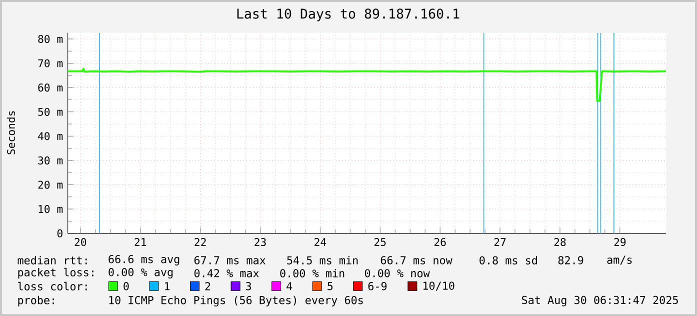 This screenshot has width=697, height=316. What do you see at coordinates (50, 112) in the screenshot?
I see `y-tick-label: 50 m` at bounding box center [50, 112].